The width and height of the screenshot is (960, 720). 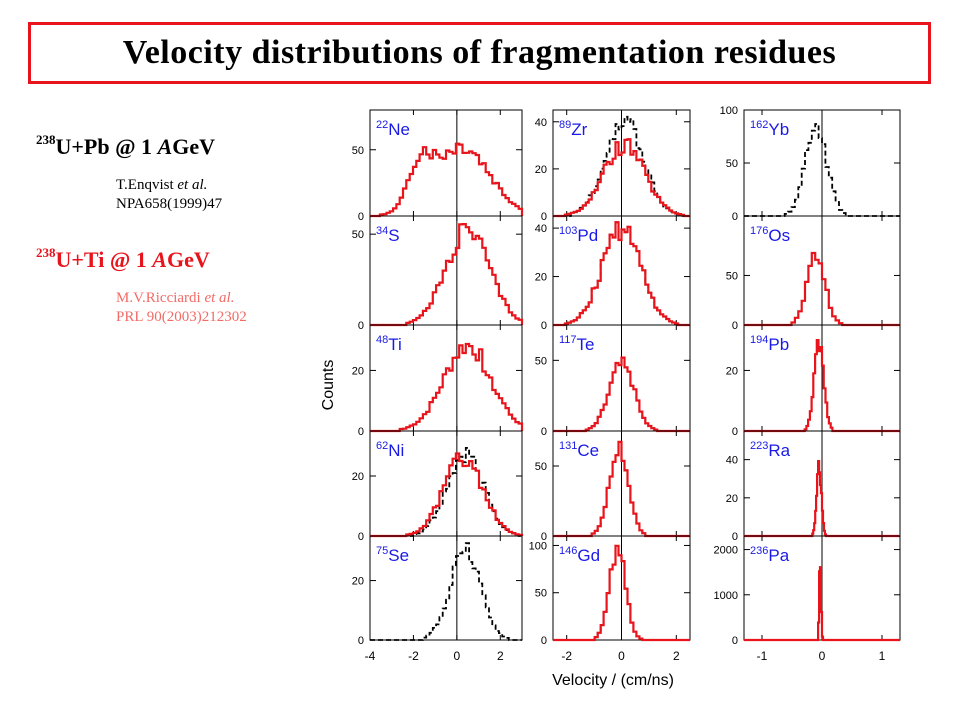 What do you see at coordinates (438, 381) in the screenshot?
I see `panel-ti: 0 20 48Ti` at bounding box center [438, 381].